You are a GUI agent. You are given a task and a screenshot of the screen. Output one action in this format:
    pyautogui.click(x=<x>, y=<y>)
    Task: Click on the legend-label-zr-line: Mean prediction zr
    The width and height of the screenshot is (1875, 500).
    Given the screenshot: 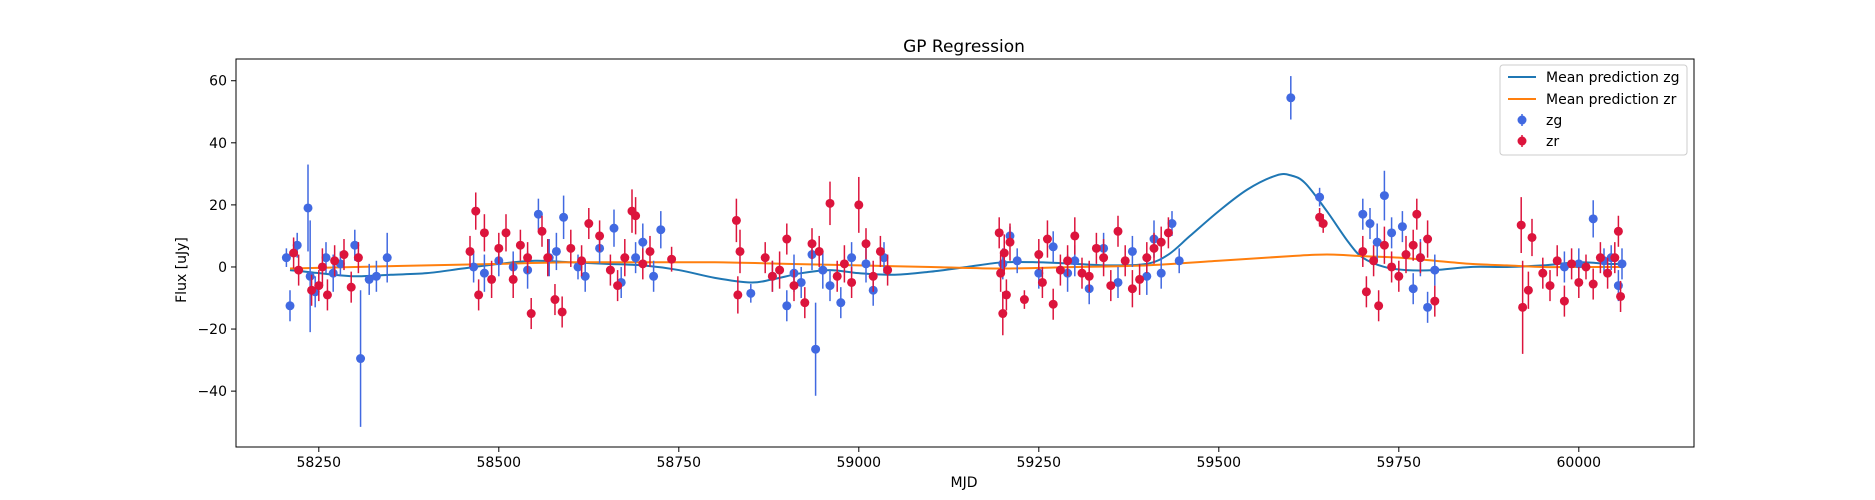 What is the action you would take?
    pyautogui.click(x=1611, y=100)
    